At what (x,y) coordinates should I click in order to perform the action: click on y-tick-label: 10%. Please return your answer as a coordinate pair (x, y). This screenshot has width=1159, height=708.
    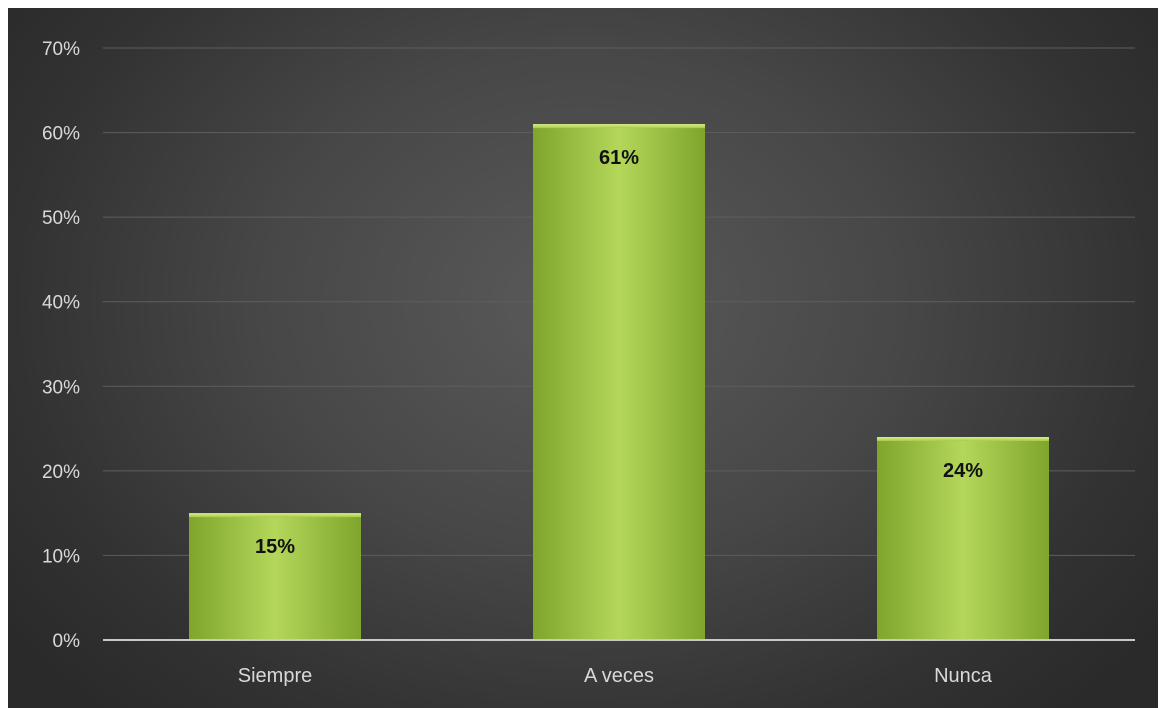
    Looking at the image, I should click on (61, 556).